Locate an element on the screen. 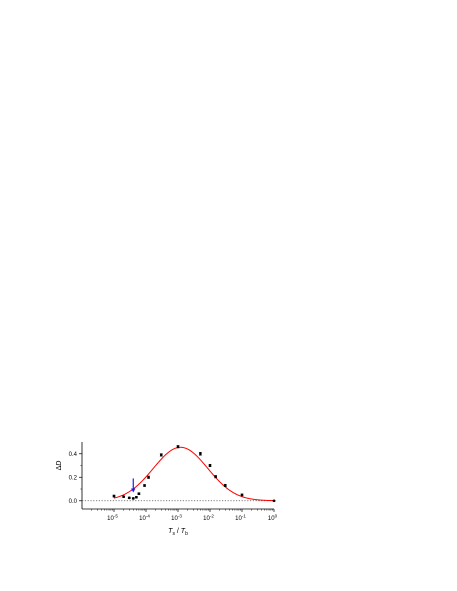 The width and height of the screenshot is (457, 591). fit-curve is located at coordinates (194, 474).